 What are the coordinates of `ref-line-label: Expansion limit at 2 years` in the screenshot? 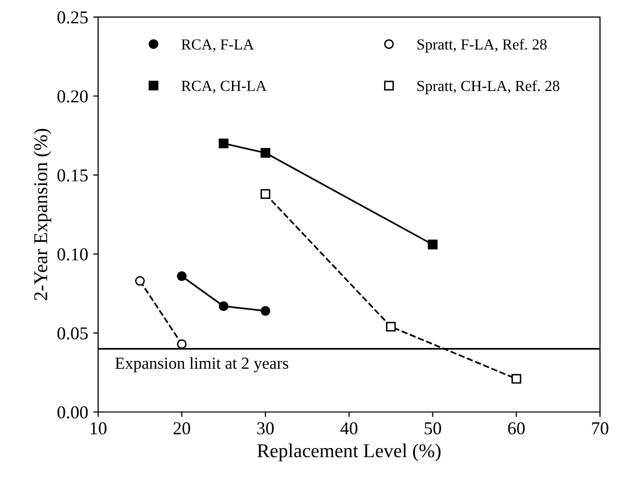 It's located at (201, 364).